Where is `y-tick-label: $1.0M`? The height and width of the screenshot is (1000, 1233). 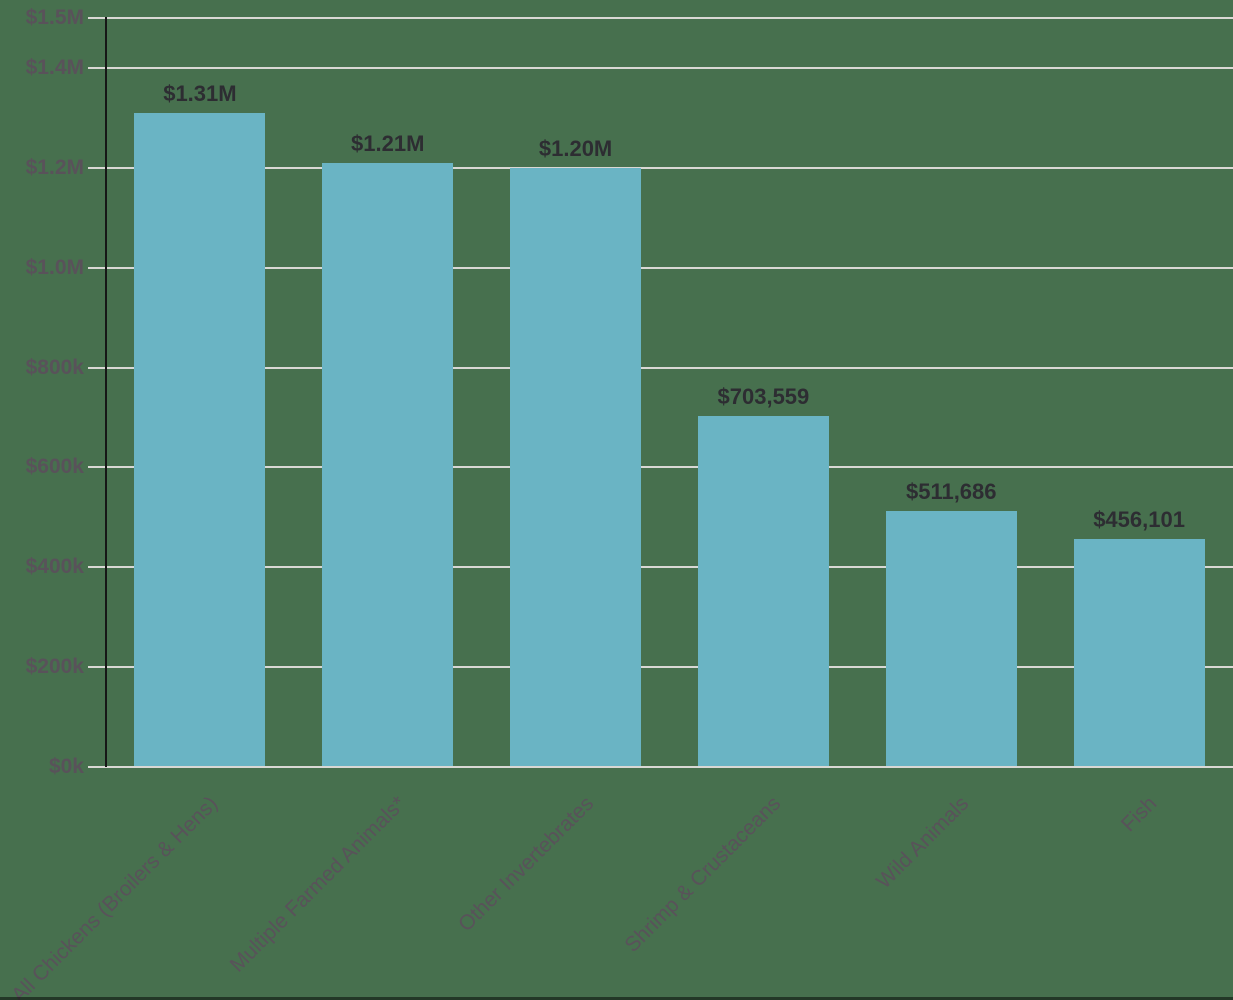
y-tick-label: $1.0M is located at coordinates (54, 267).